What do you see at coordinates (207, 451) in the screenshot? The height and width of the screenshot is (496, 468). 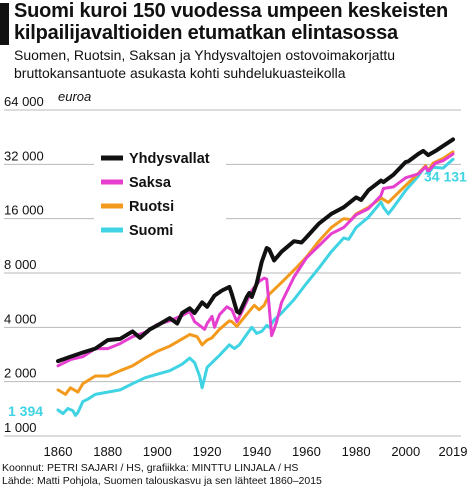 I see `x-tick-label: 1920` at bounding box center [207, 451].